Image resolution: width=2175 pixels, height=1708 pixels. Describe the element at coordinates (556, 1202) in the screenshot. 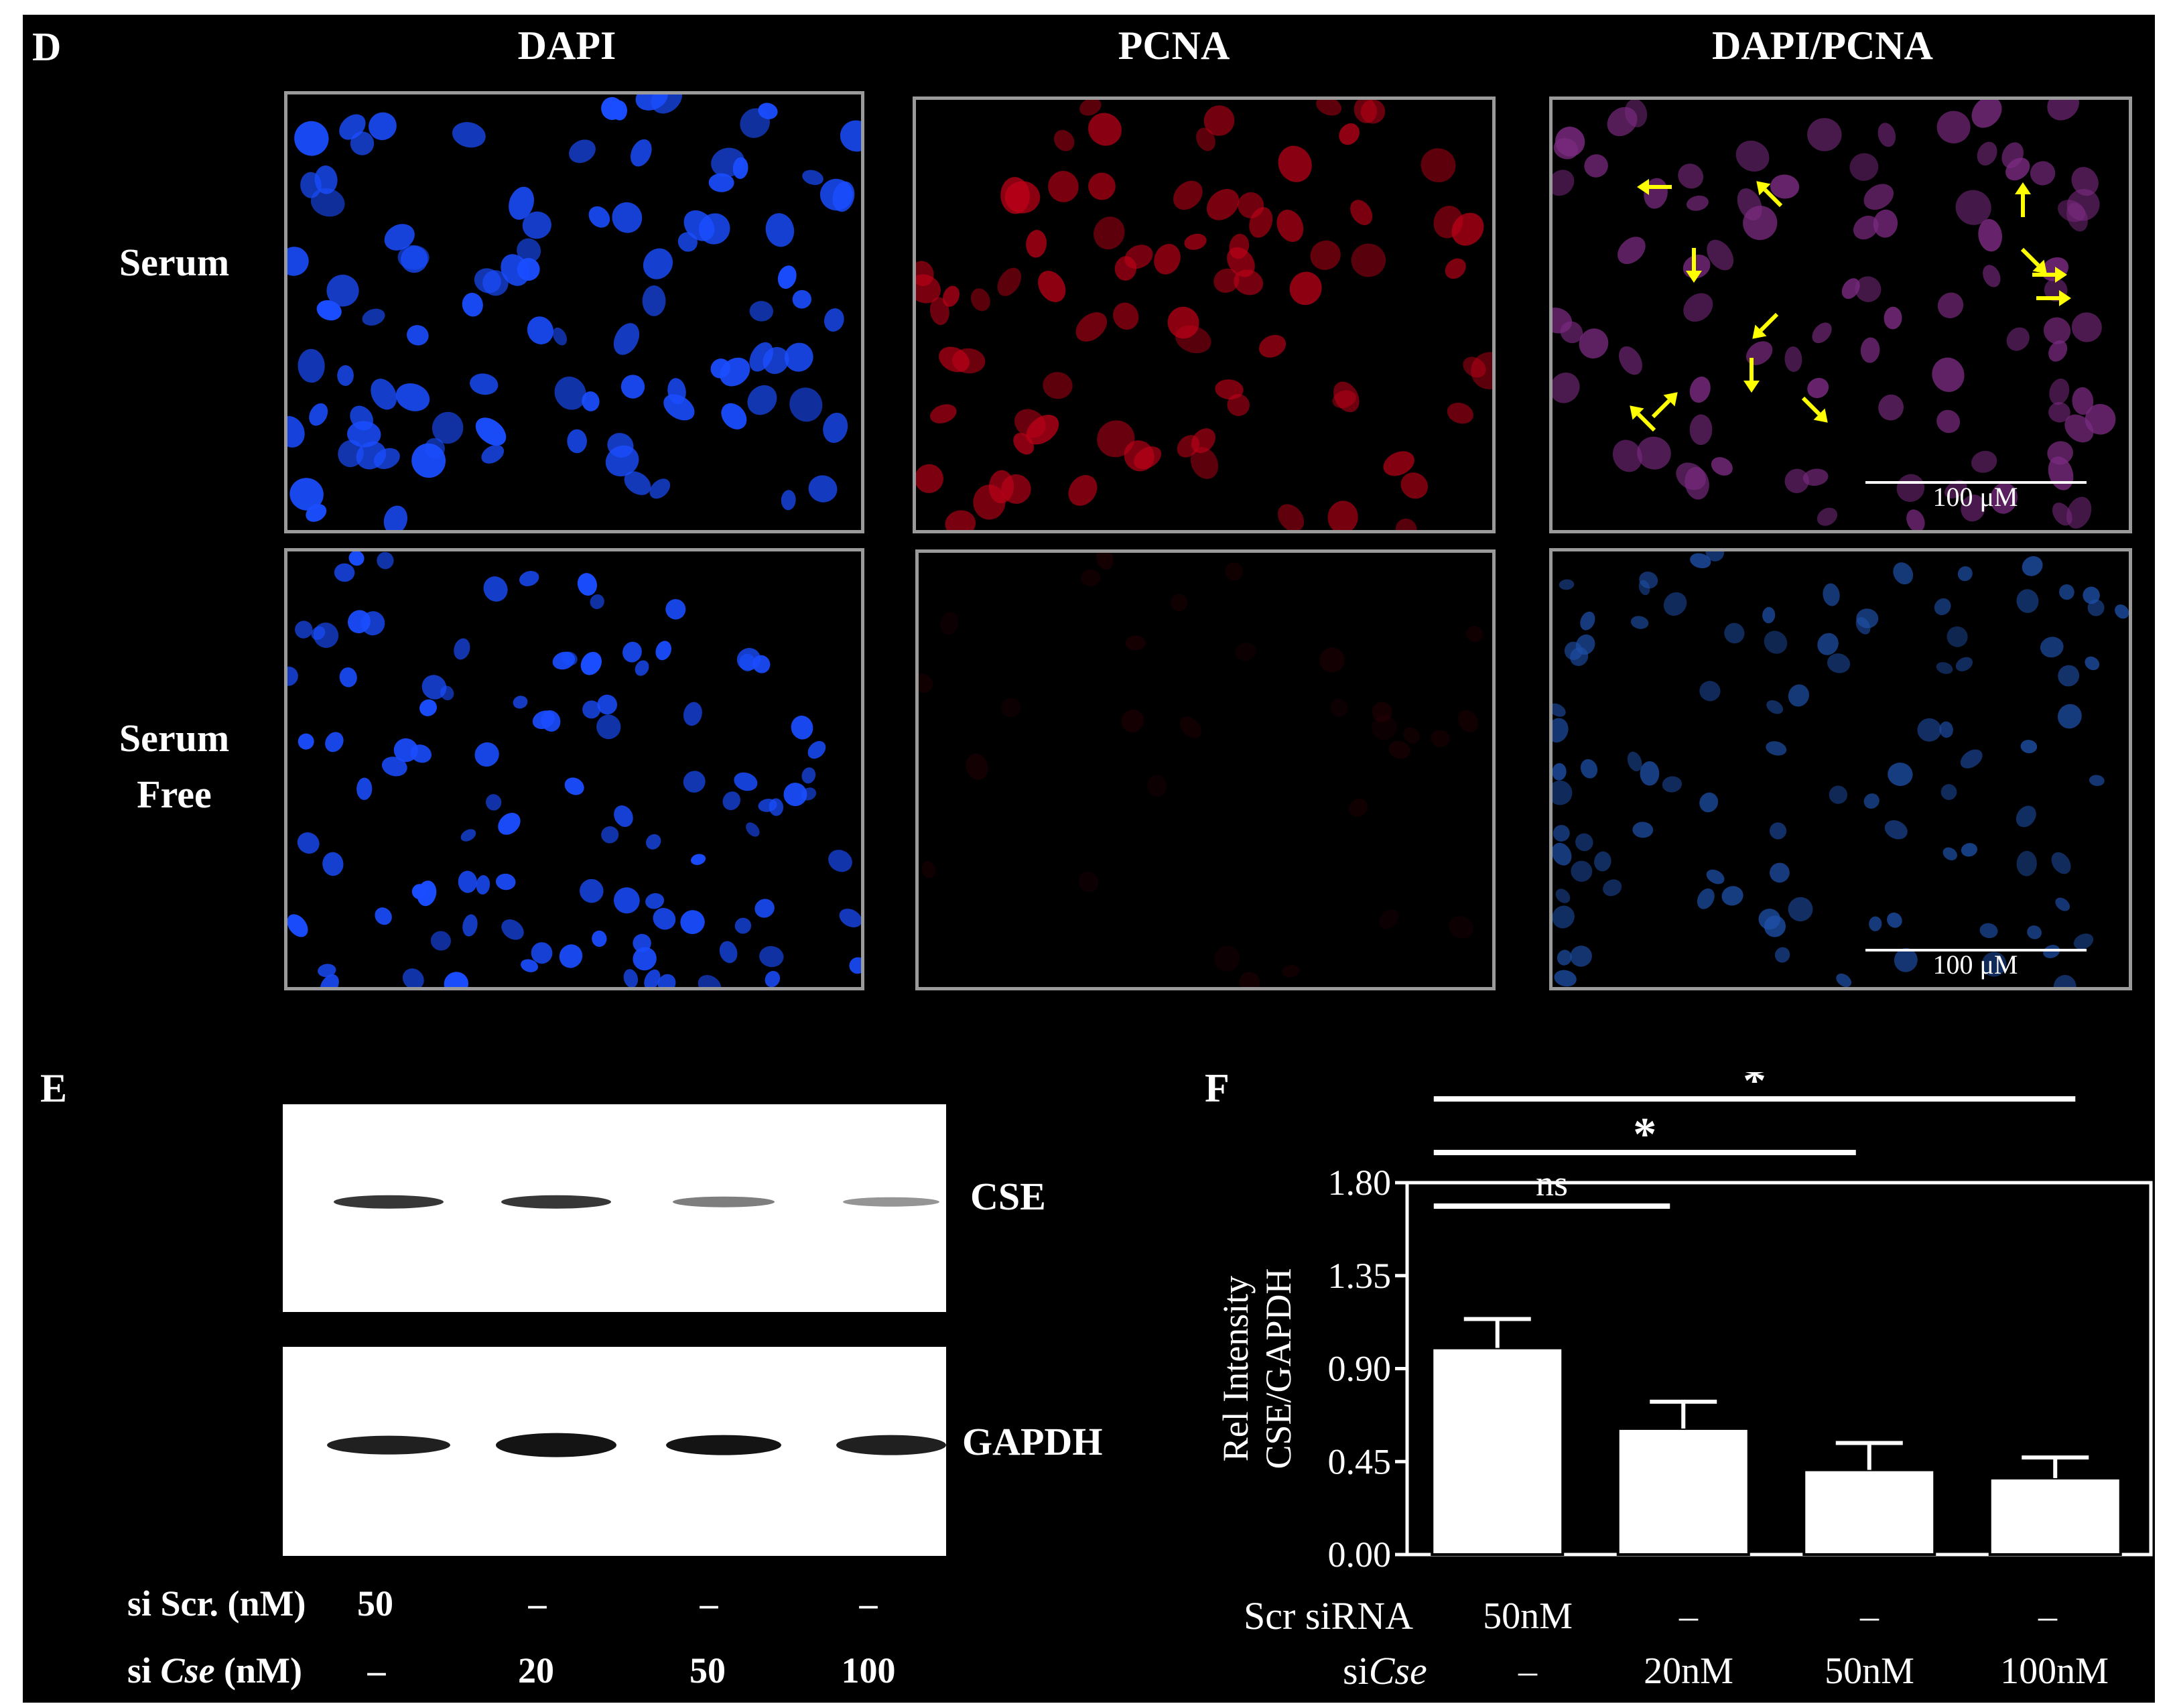

I see `protein-band` at that location.